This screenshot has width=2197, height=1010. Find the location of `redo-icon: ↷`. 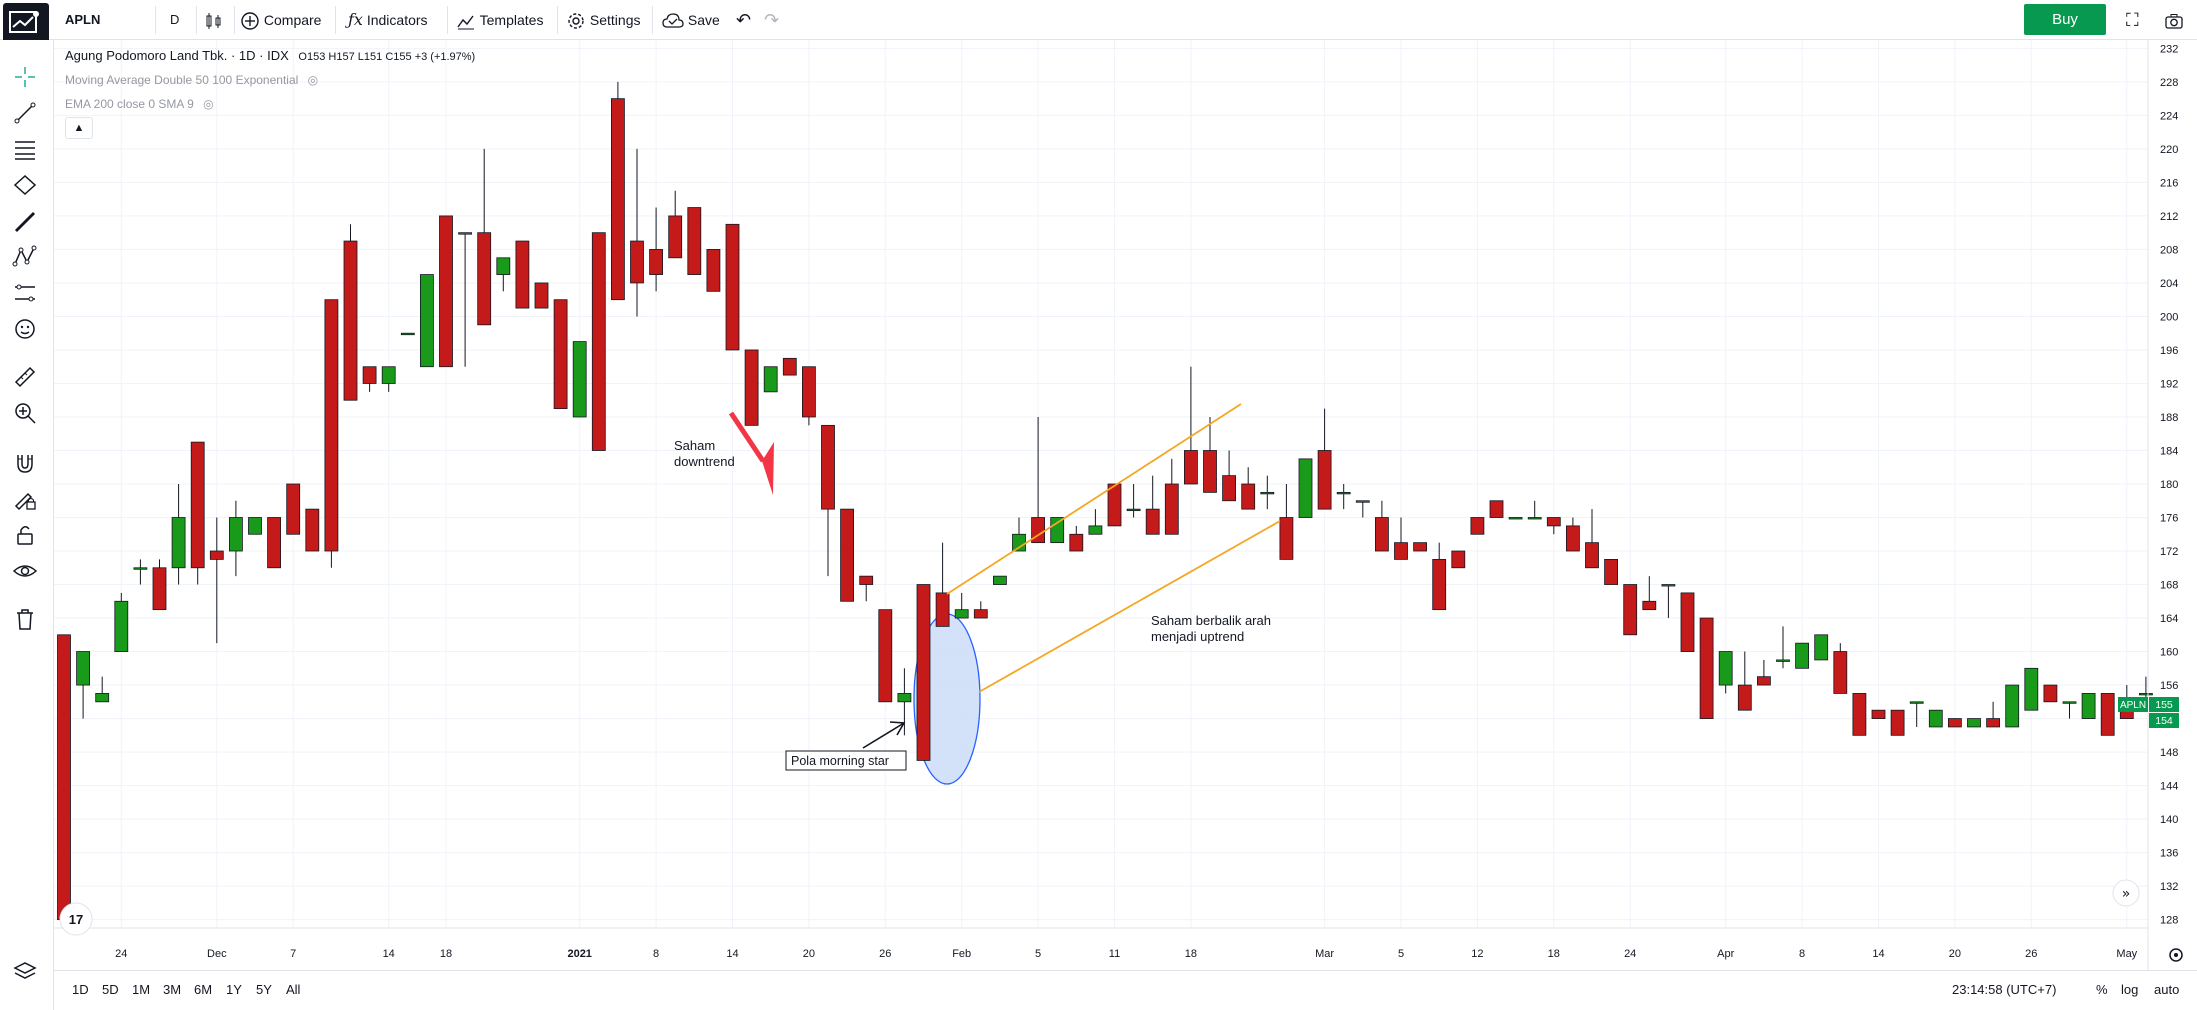

redo-icon: ↷ is located at coordinates (772, 20).